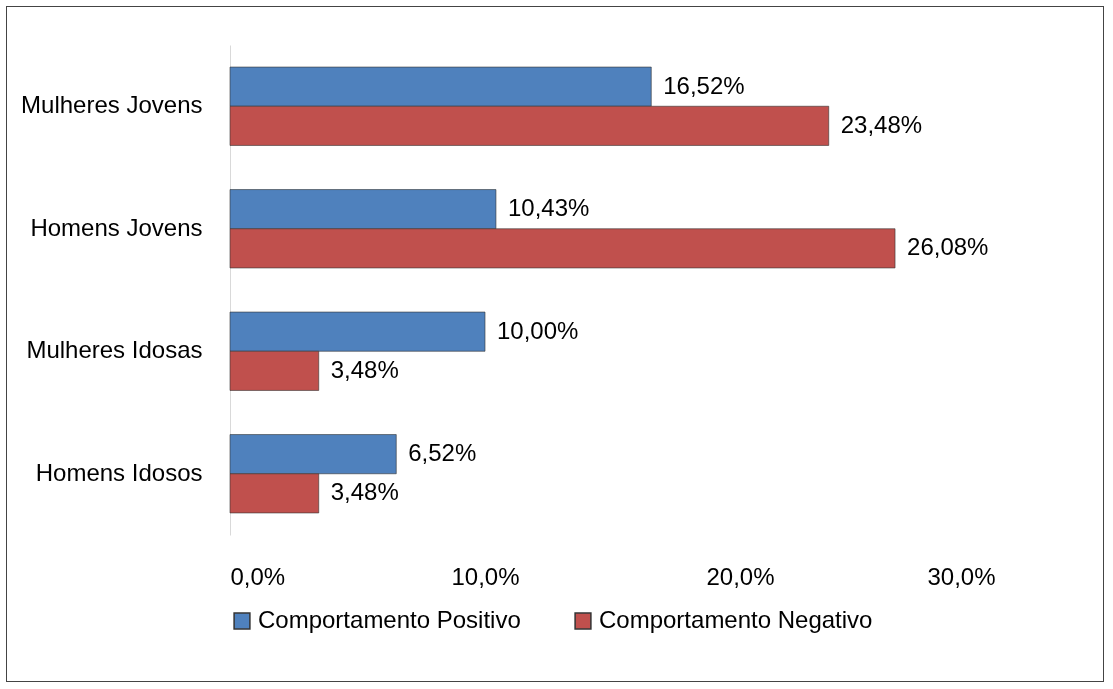 This screenshot has width=1113, height=689. Describe the element at coordinates (114, 350) in the screenshot. I see `y-tick-label: Mulheres Idosas` at that location.